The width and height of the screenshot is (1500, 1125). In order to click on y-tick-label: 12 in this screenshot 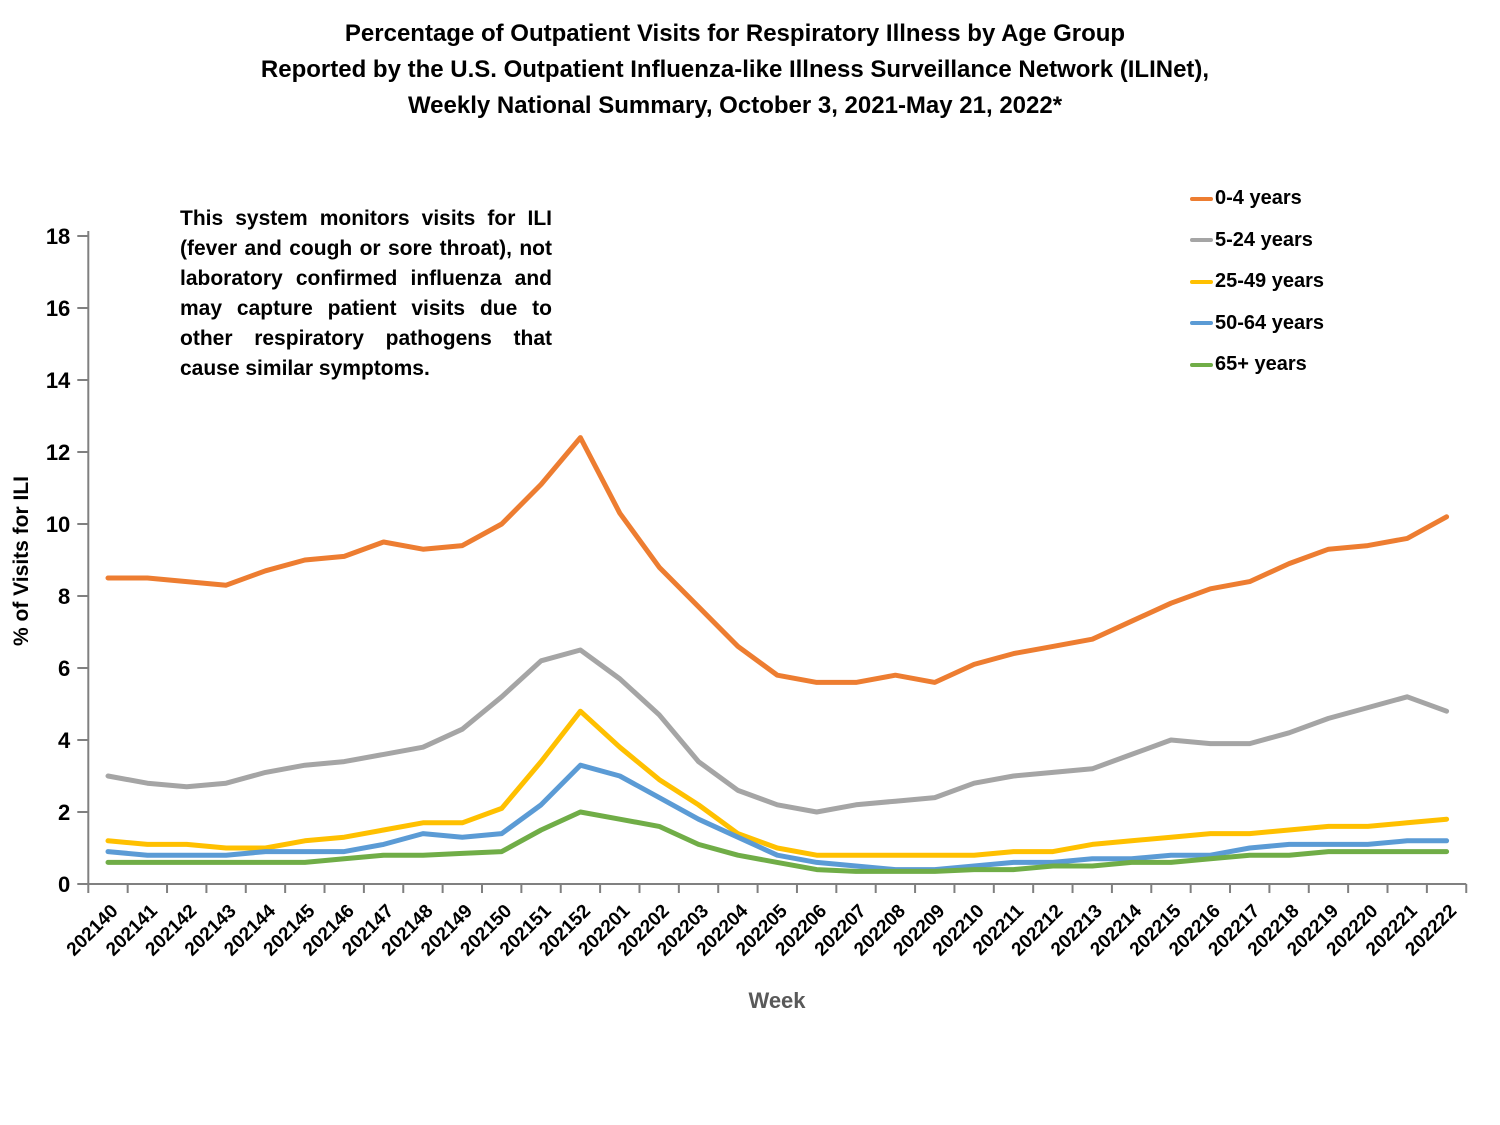, I will do `click(58, 452)`.